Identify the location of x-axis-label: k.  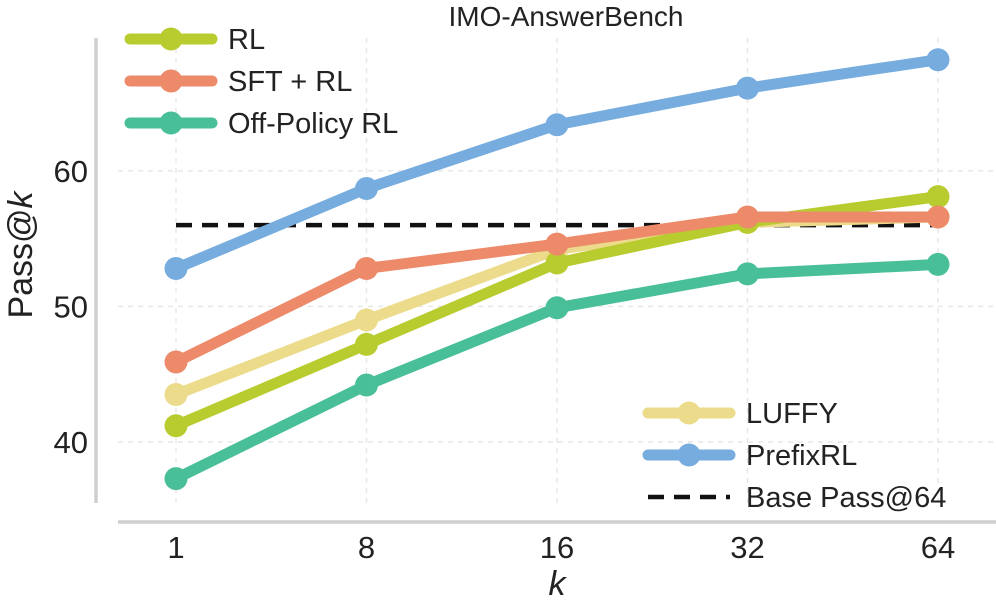
(558, 584).